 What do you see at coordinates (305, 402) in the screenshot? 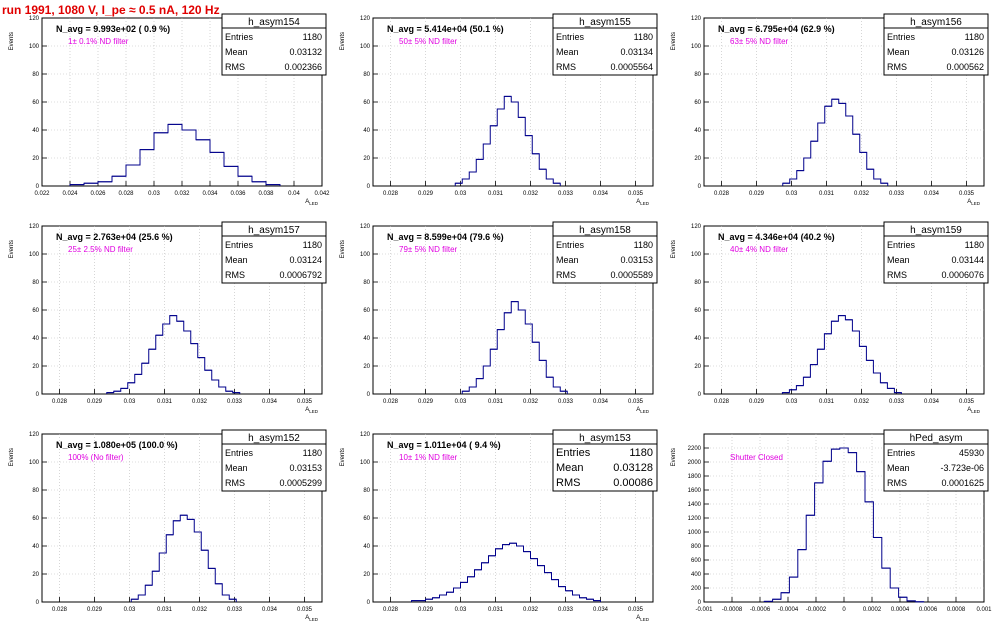
I see `x-tick-label: 0.035` at bounding box center [305, 402].